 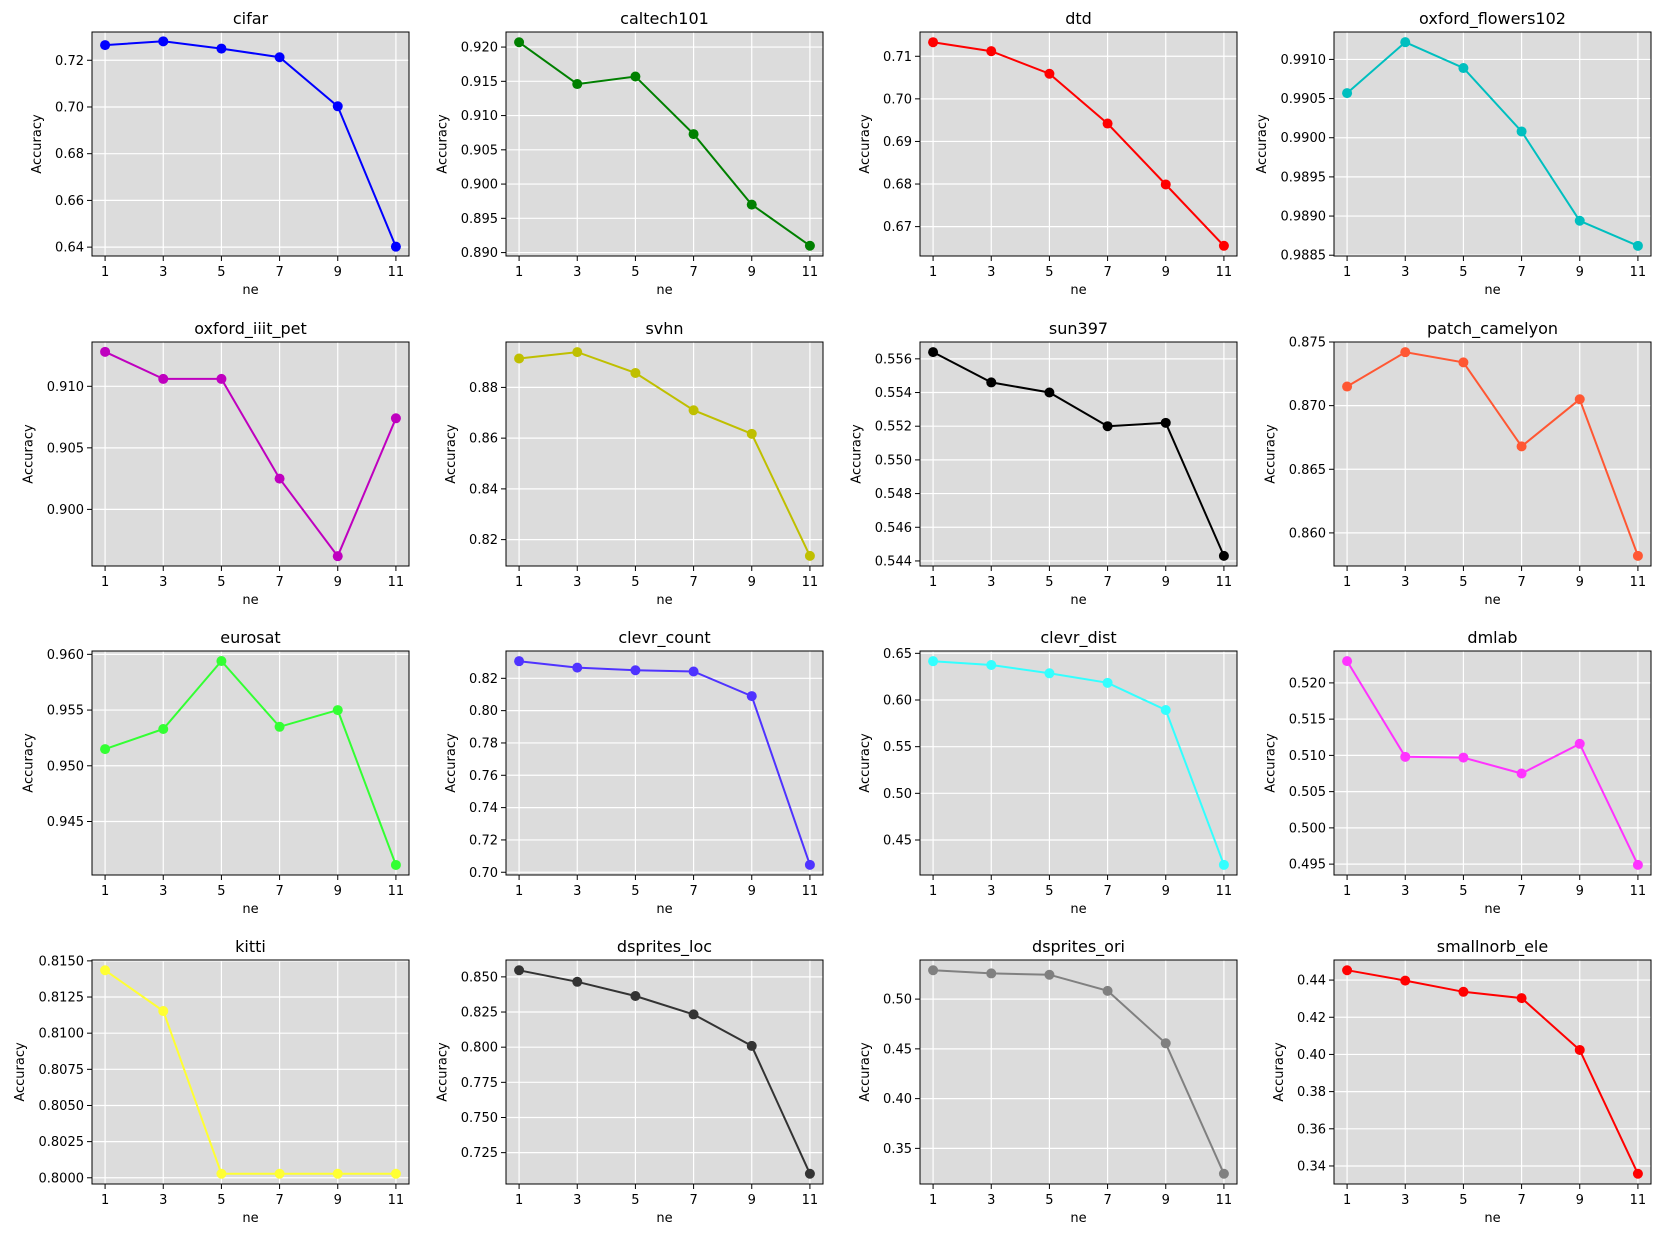 What do you see at coordinates (62, 998) in the screenshot?
I see `y-tick-label: 0.8125` at bounding box center [62, 998].